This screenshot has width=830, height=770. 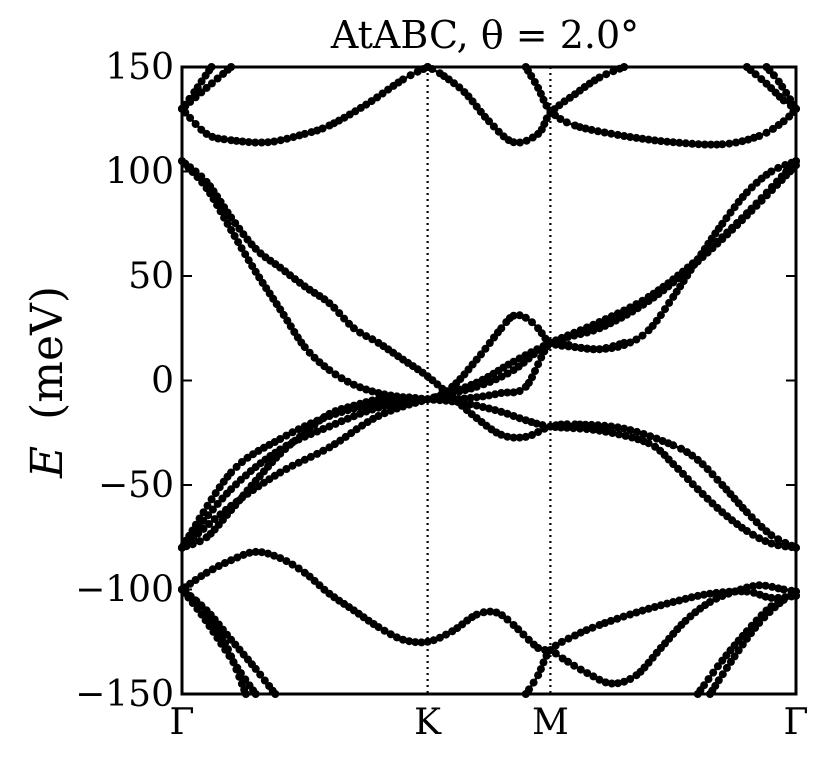 I want to click on svg-text: E (meV), so click(x=47, y=382).